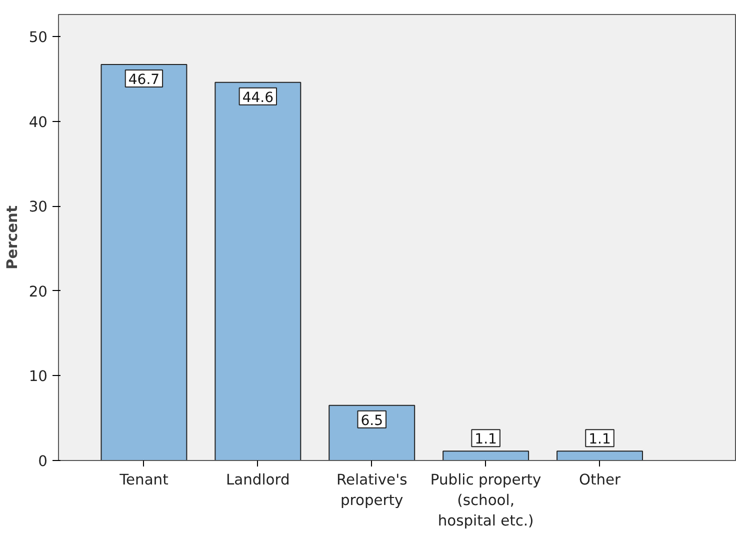 This screenshot has height=535, width=736. Describe the element at coordinates (371, 420) in the screenshot. I see `data-label: 6.5` at that location.